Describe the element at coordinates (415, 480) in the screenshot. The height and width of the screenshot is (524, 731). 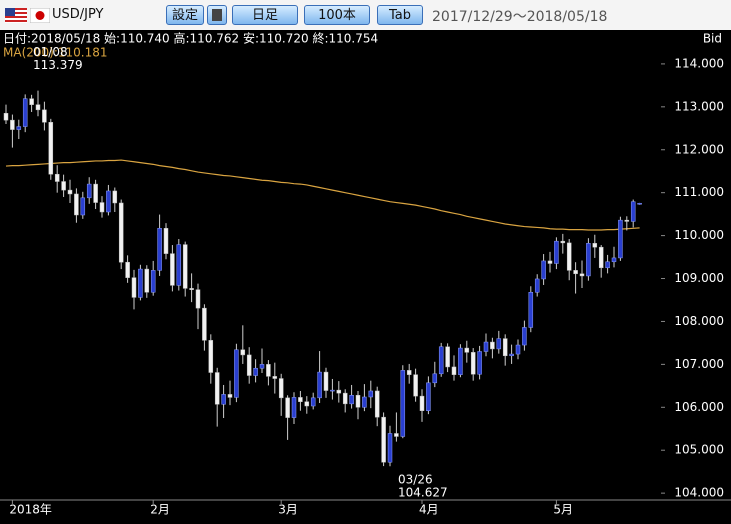
I see `annotation-date: 03/26` at that location.